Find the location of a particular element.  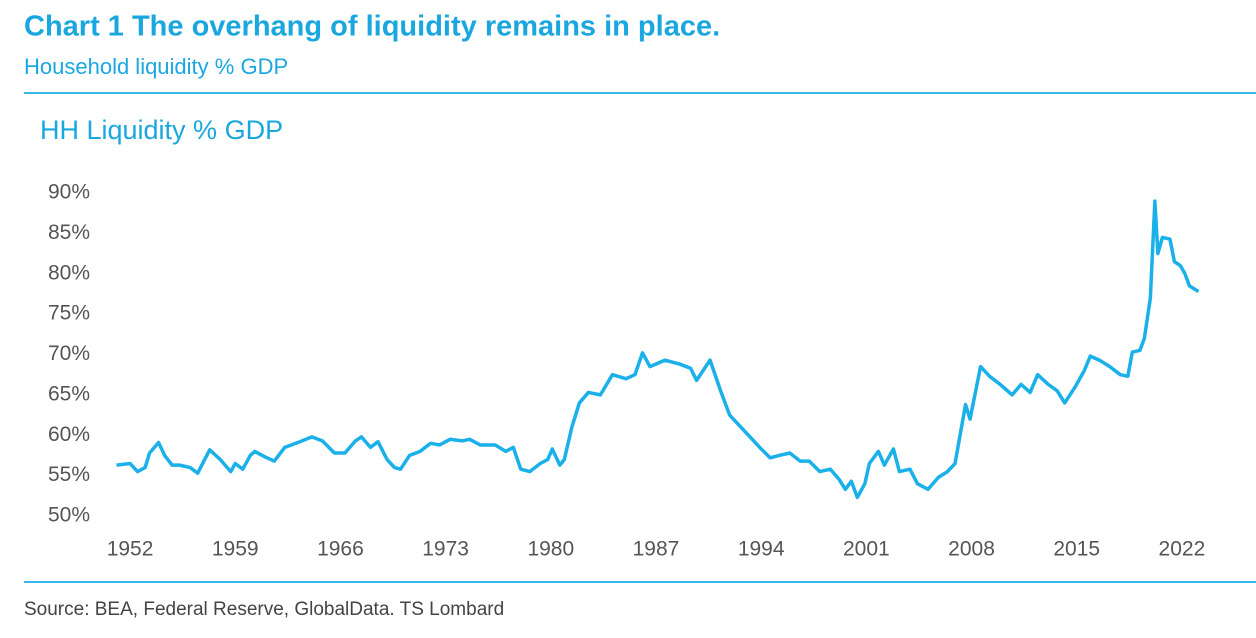

y-tick-label: 60% is located at coordinates (69, 434).